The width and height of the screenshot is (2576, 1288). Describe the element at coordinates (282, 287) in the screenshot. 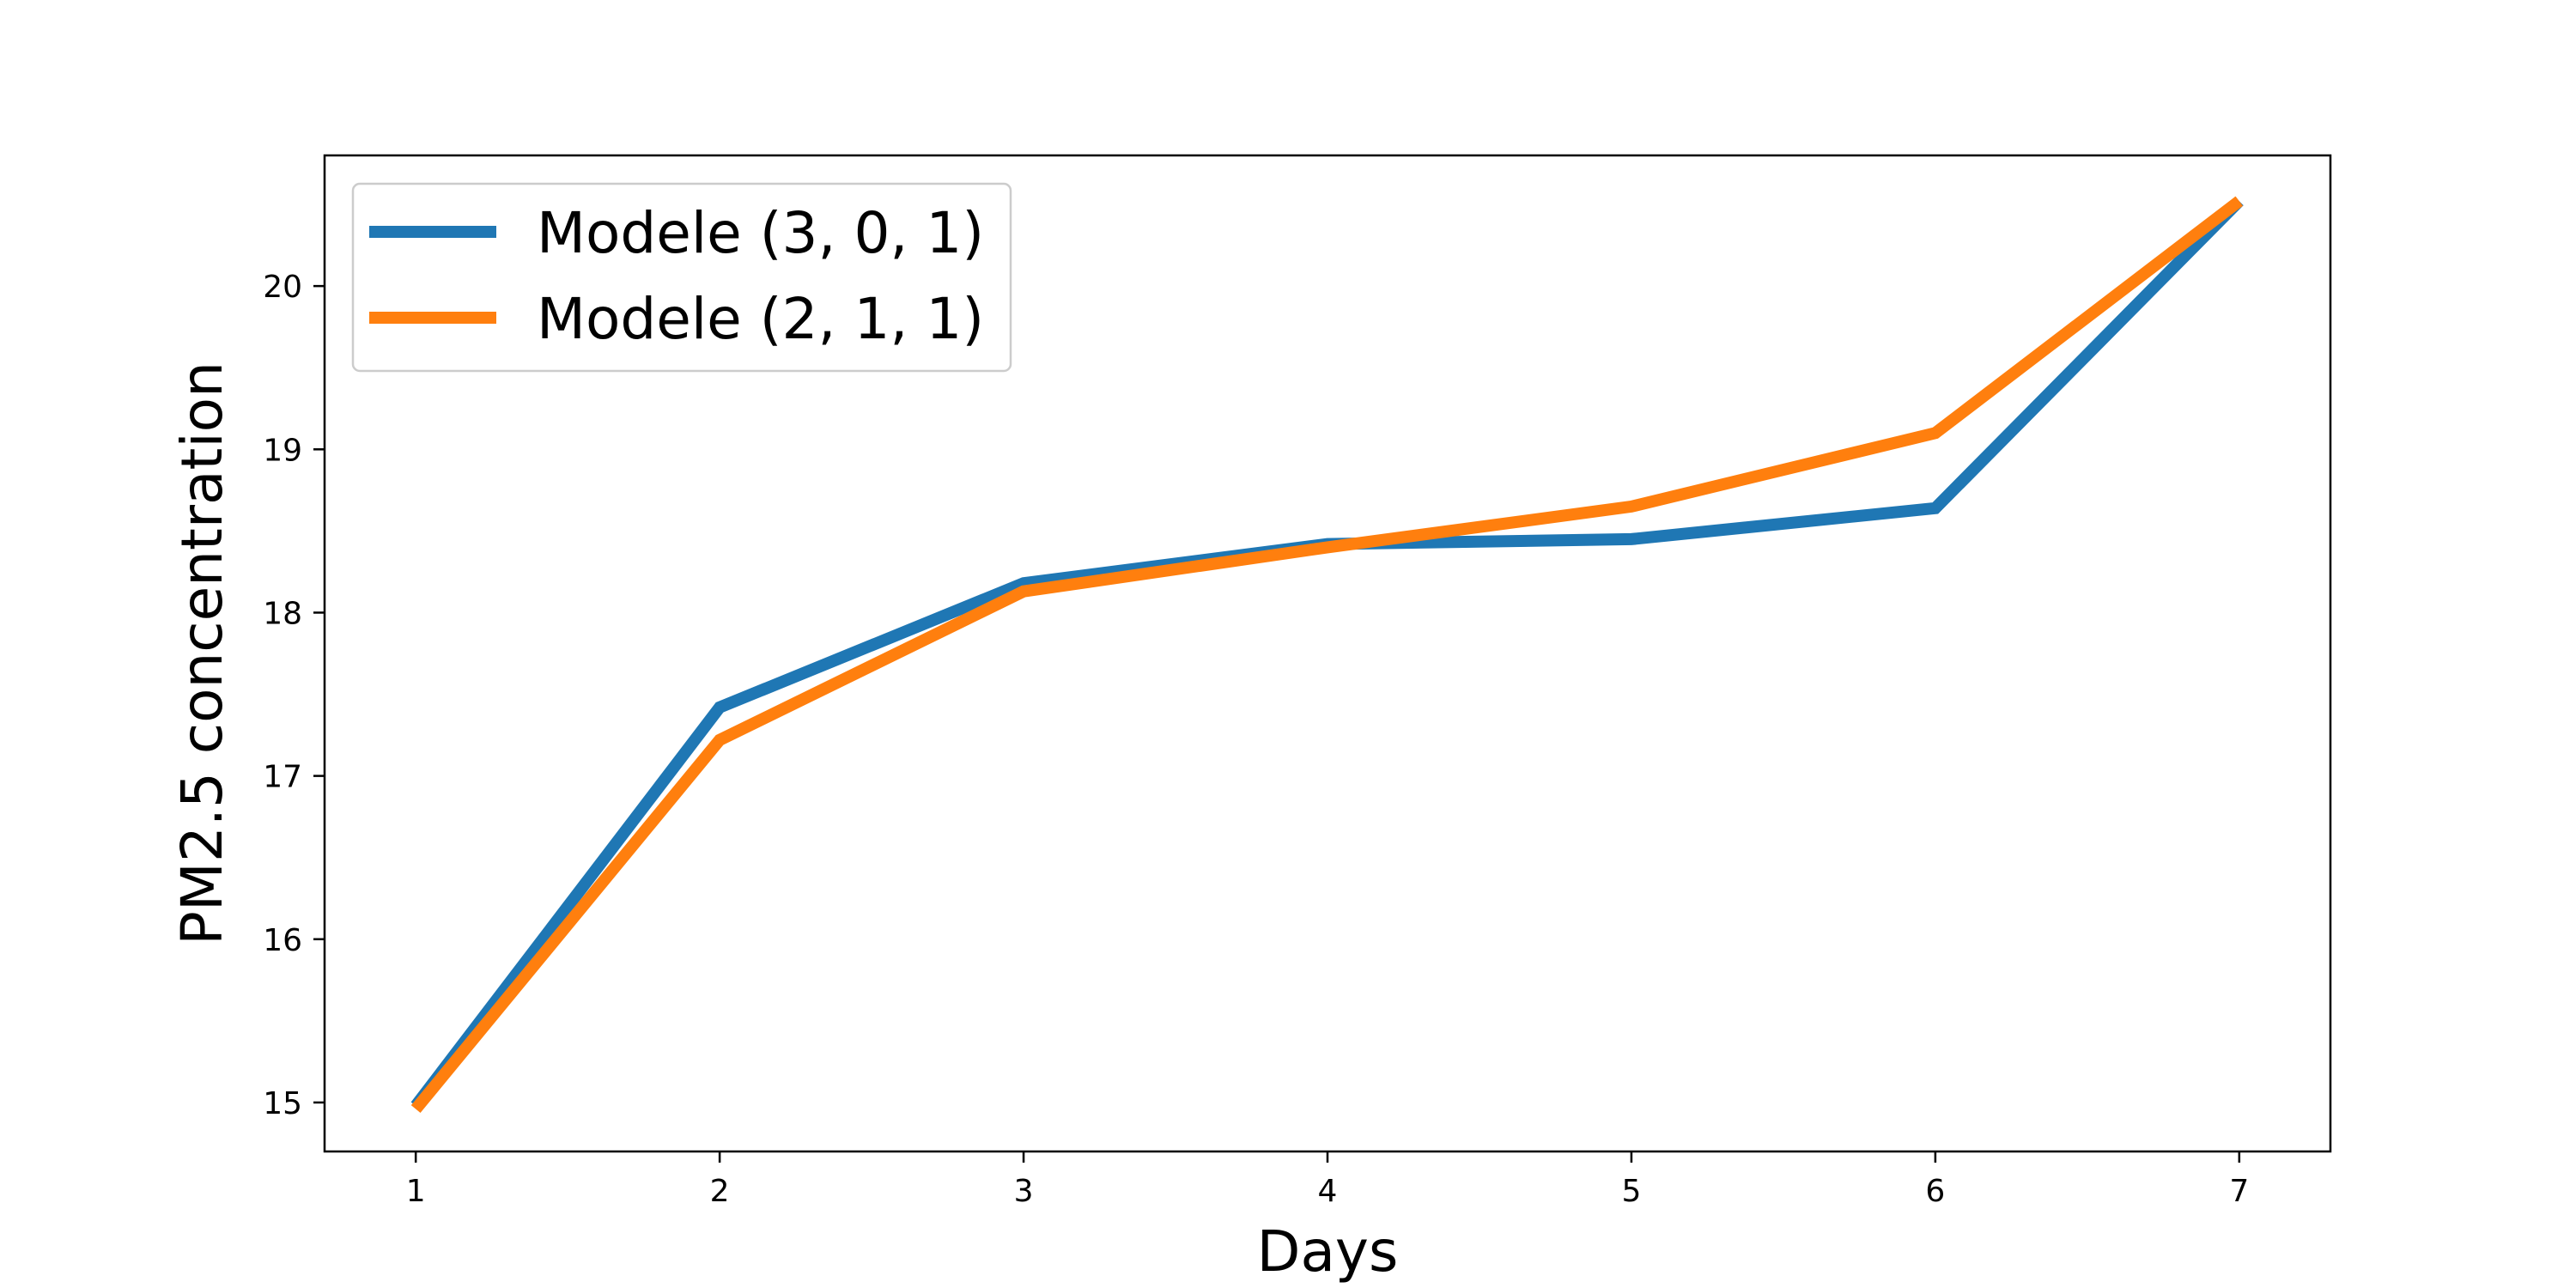

I see `y-tick-label: 20` at that location.